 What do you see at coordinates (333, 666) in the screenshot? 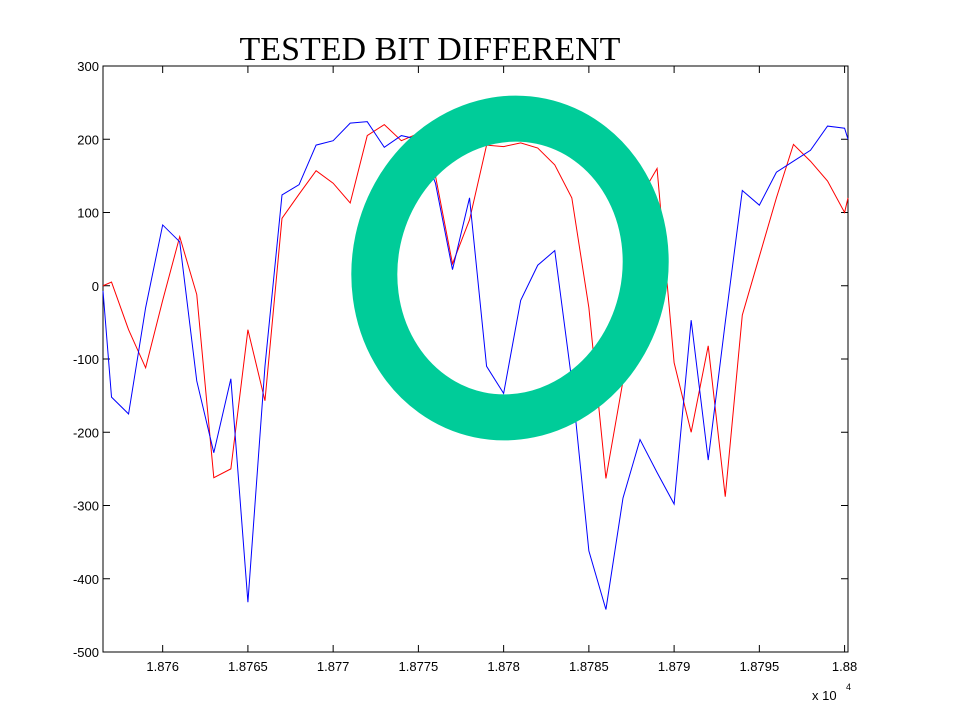
I see `x-tick-label: 1.877` at bounding box center [333, 666].